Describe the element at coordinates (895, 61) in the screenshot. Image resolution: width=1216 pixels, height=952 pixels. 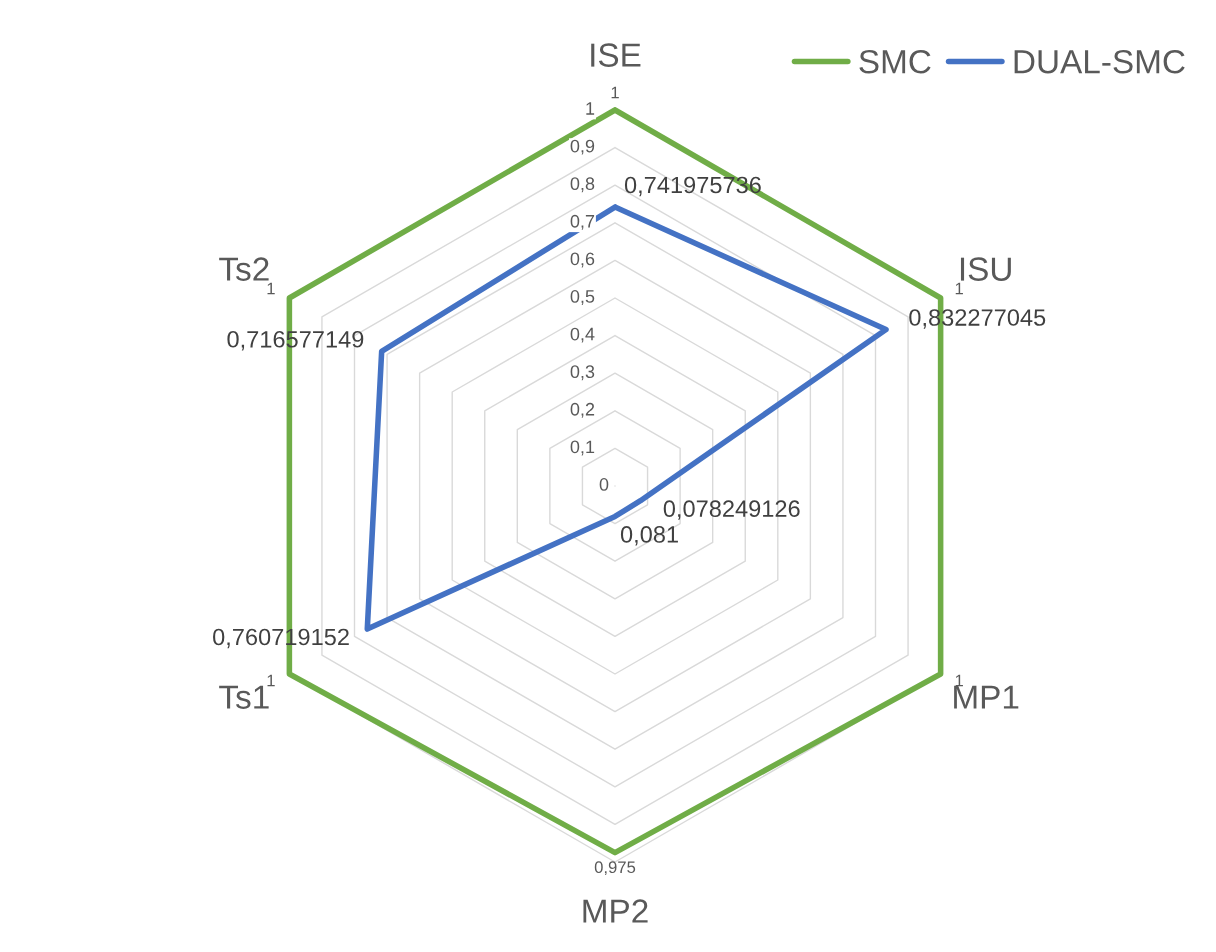
I see `legend-label: SMC` at that location.